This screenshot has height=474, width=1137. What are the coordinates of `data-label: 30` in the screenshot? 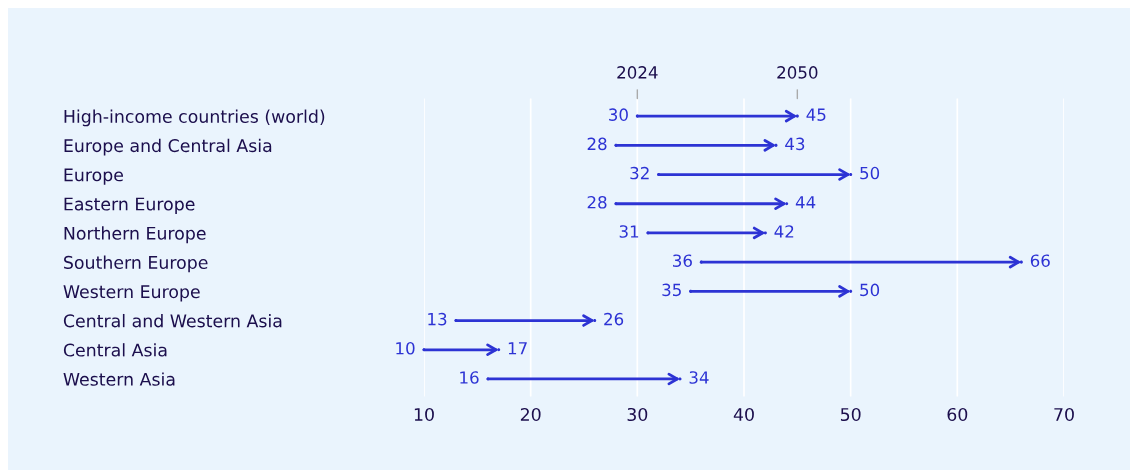 It's located at (618, 114).